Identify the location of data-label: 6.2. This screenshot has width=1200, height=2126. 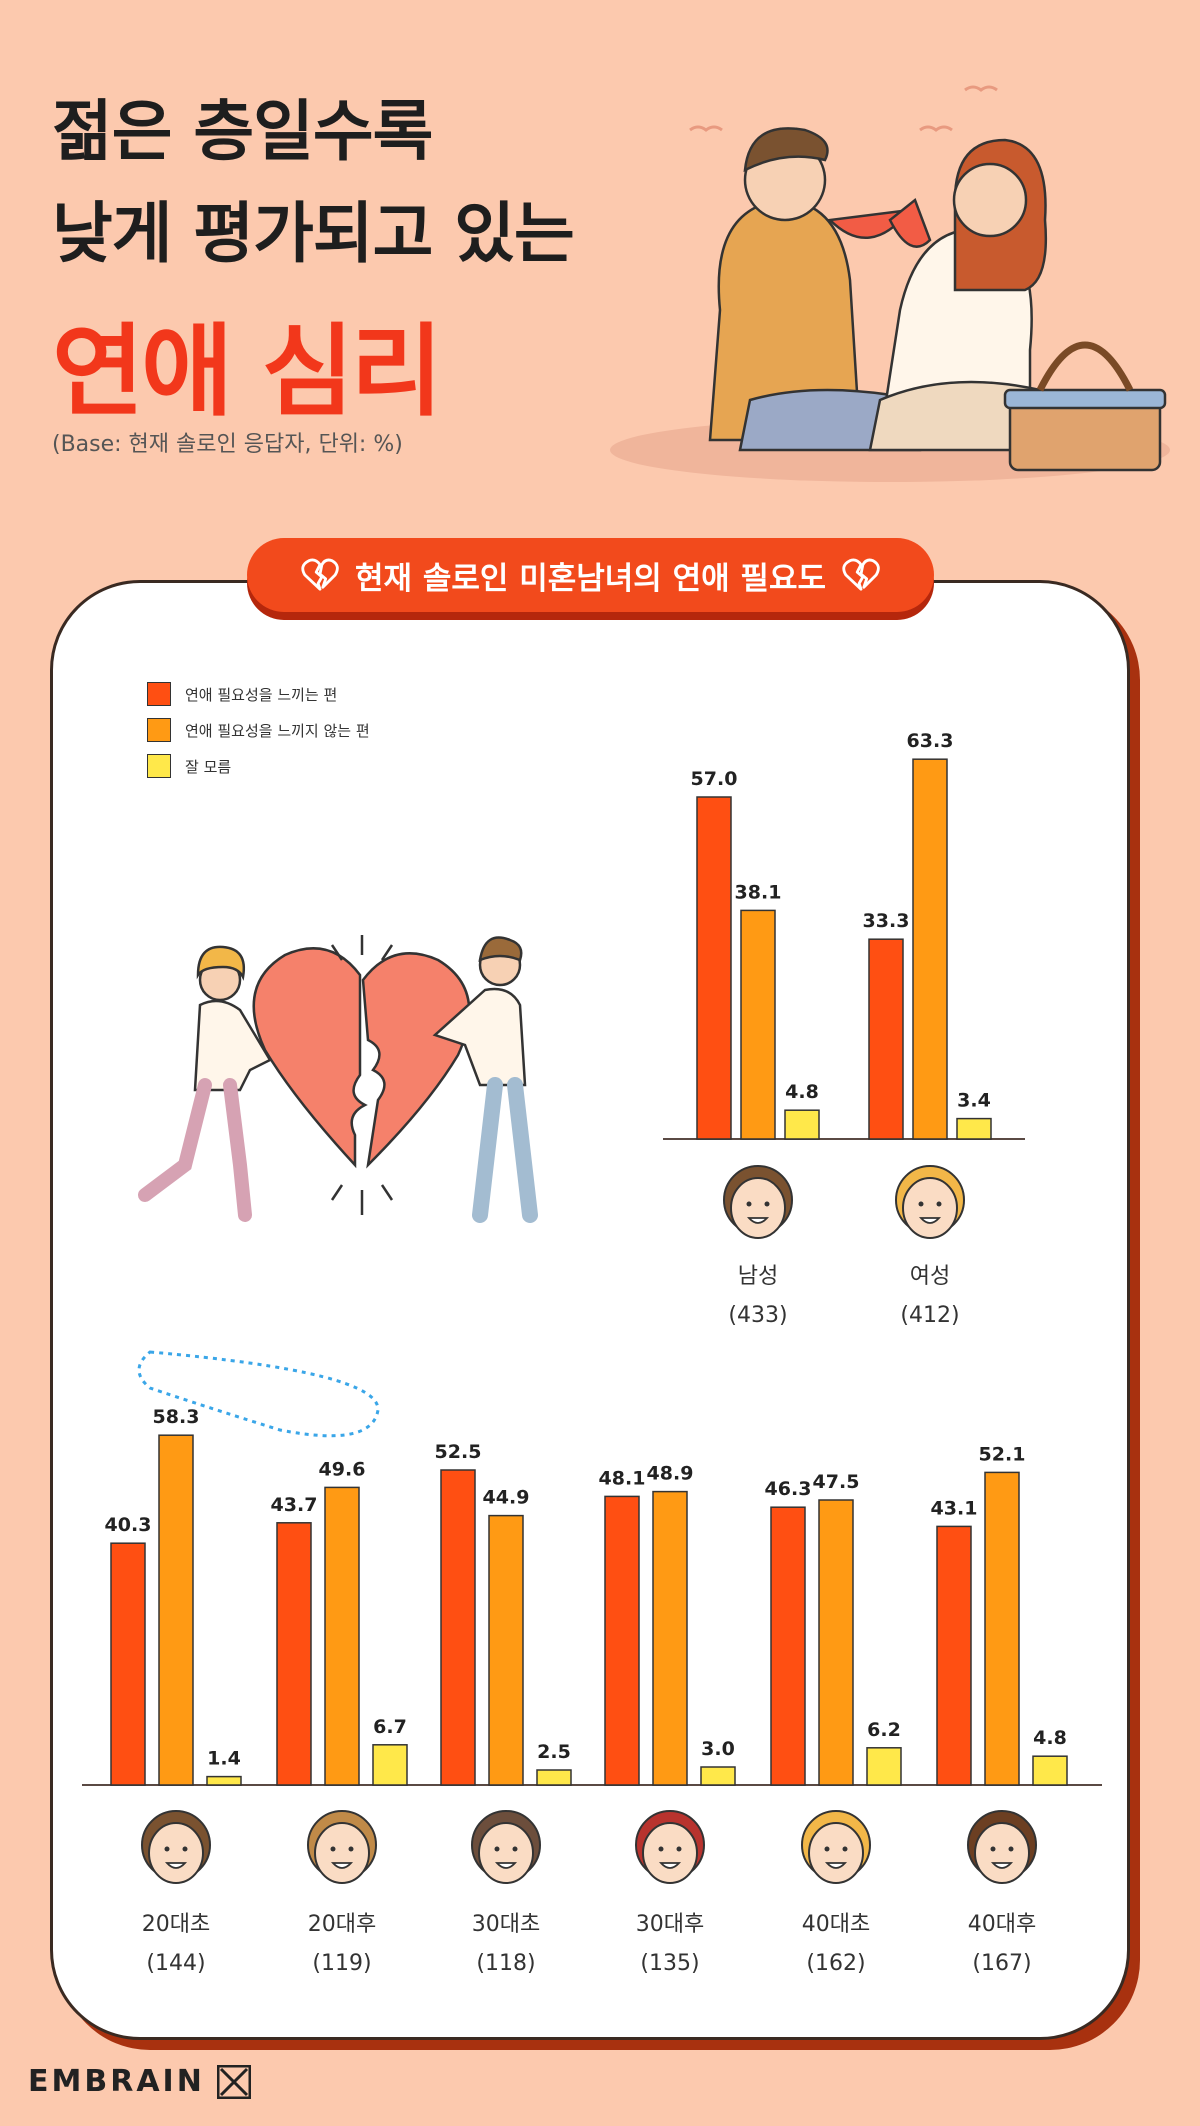
(884, 1730).